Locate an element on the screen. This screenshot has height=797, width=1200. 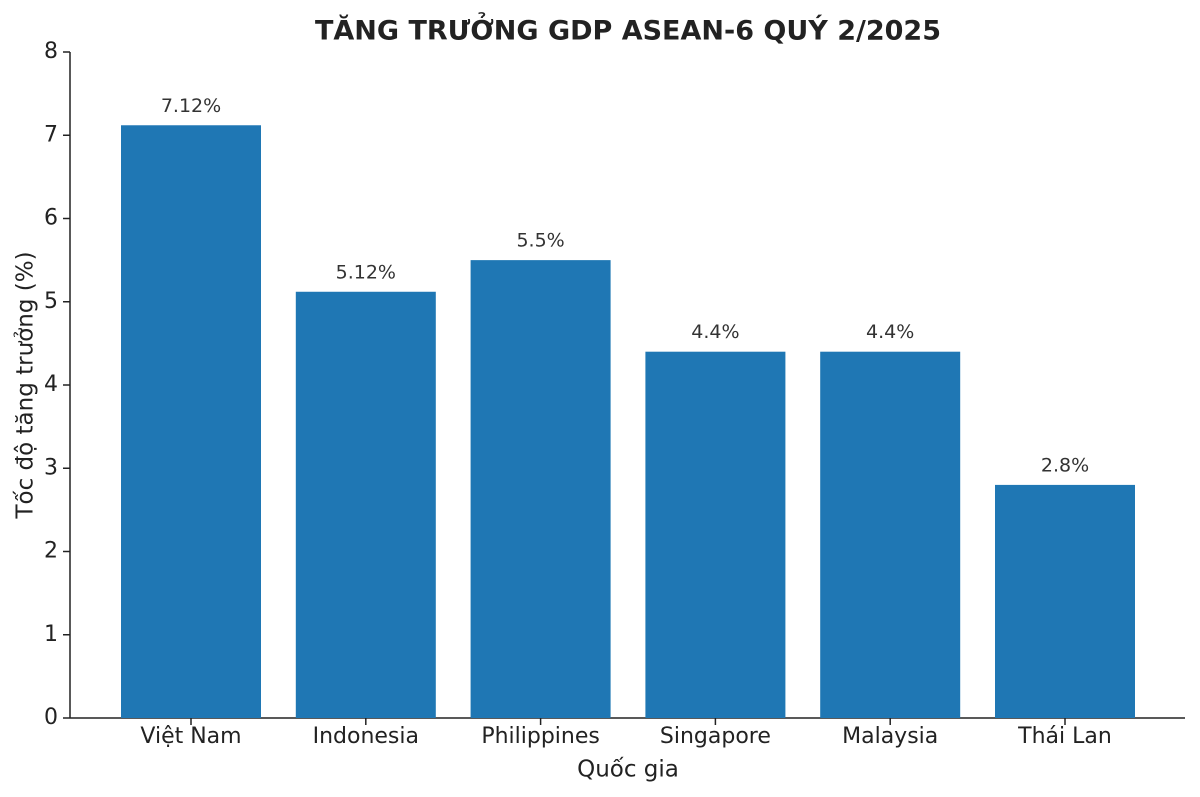
y-tick-label: 6 is located at coordinates (51, 218).